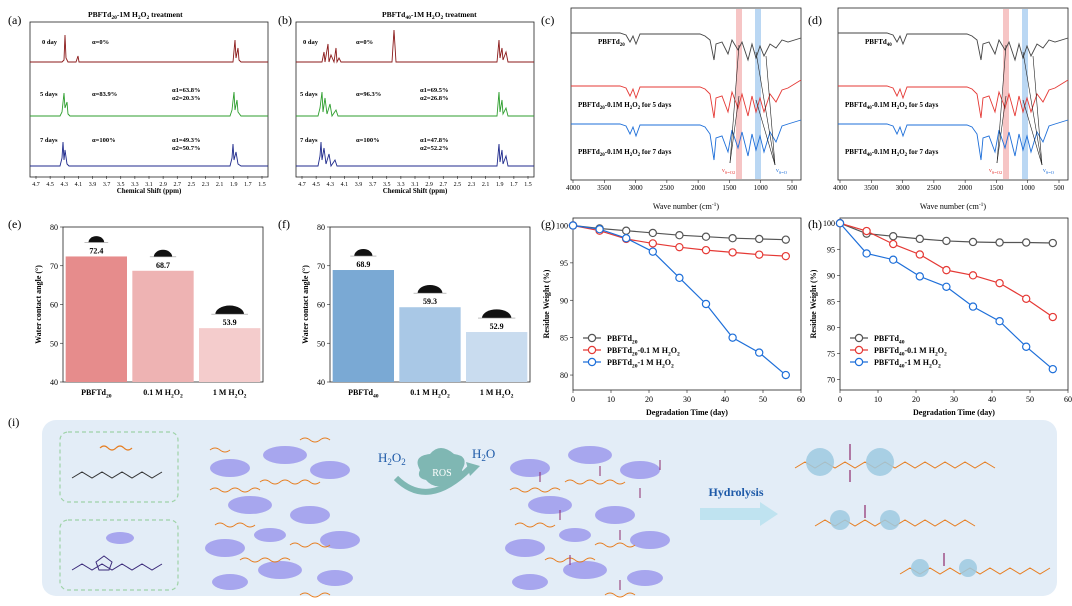  What do you see at coordinates (434, 98) in the screenshot?
I see `nmr-b-alpha2-5: α2=26.8%` at bounding box center [434, 98].